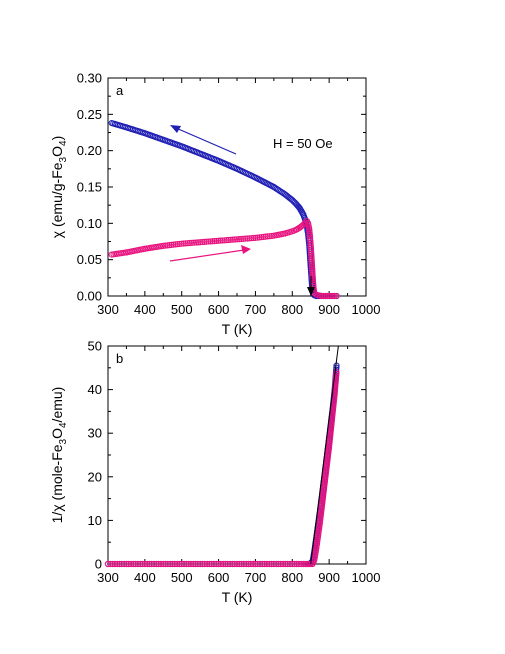  I want to click on heating-arrow, so click(210, 253).